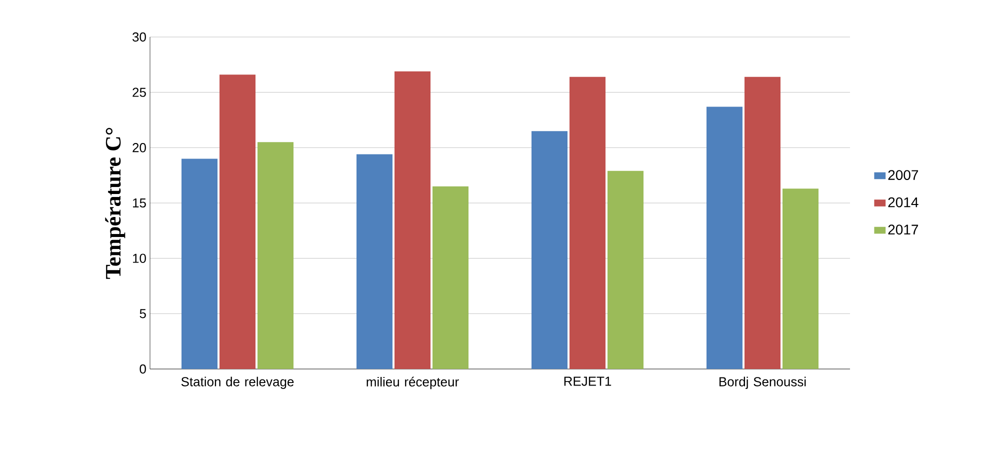 The height and width of the screenshot is (461, 987). Describe the element at coordinates (143, 369) in the screenshot. I see `y-tick-label: 0` at that location.